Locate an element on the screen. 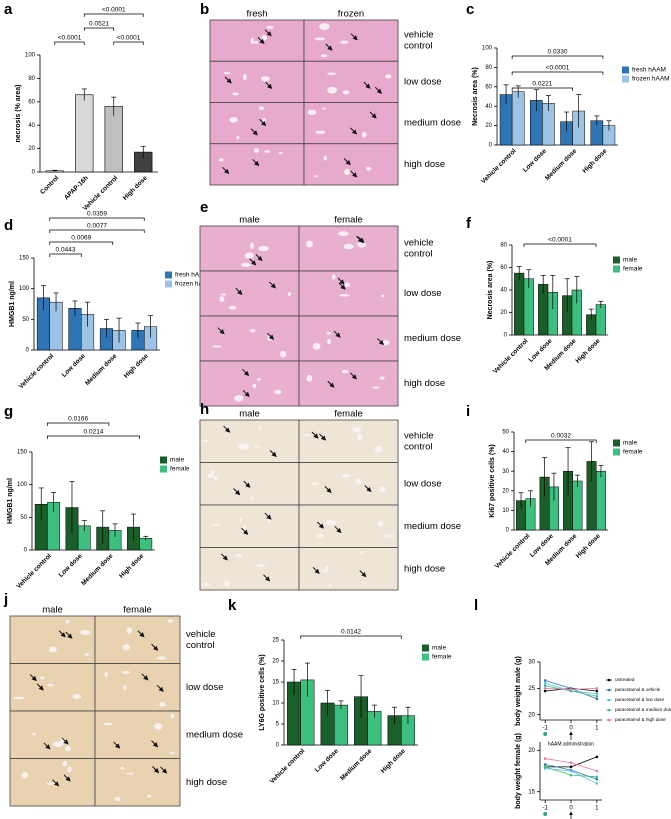 The height and width of the screenshot is (819, 671). y-tick-label: 25 is located at coordinates (531, 689).